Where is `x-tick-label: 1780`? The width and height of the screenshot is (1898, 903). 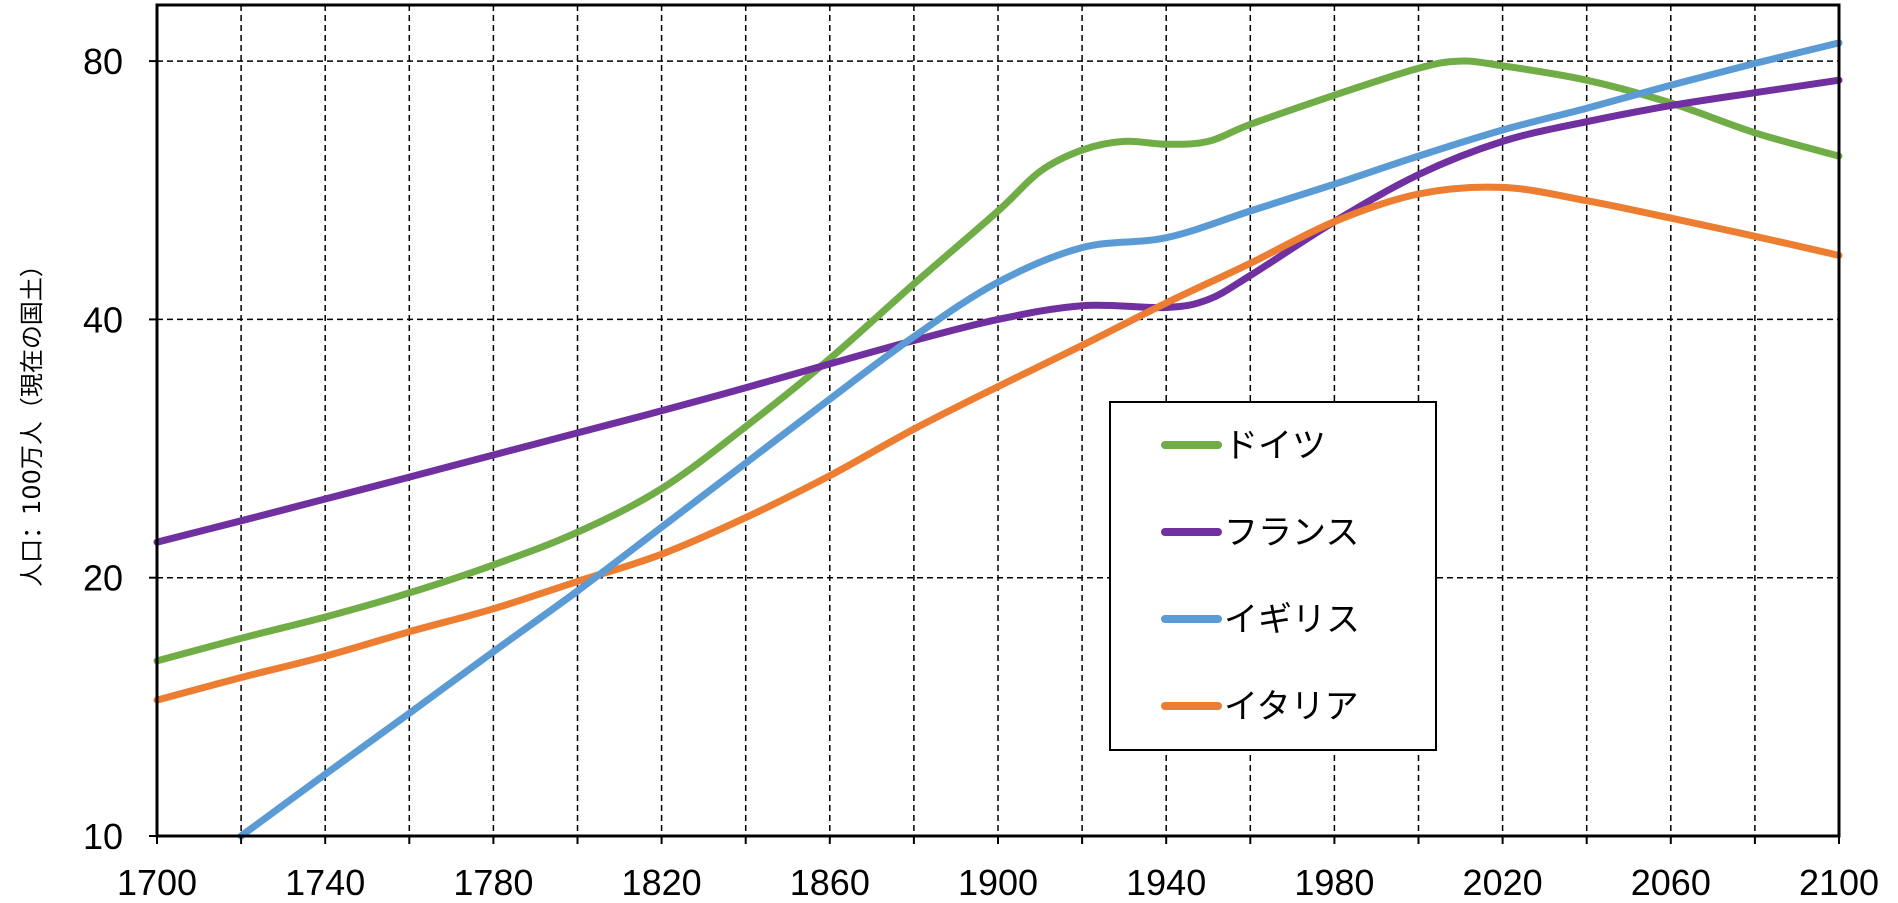 x-tick-label: 1780 is located at coordinates (493, 882).